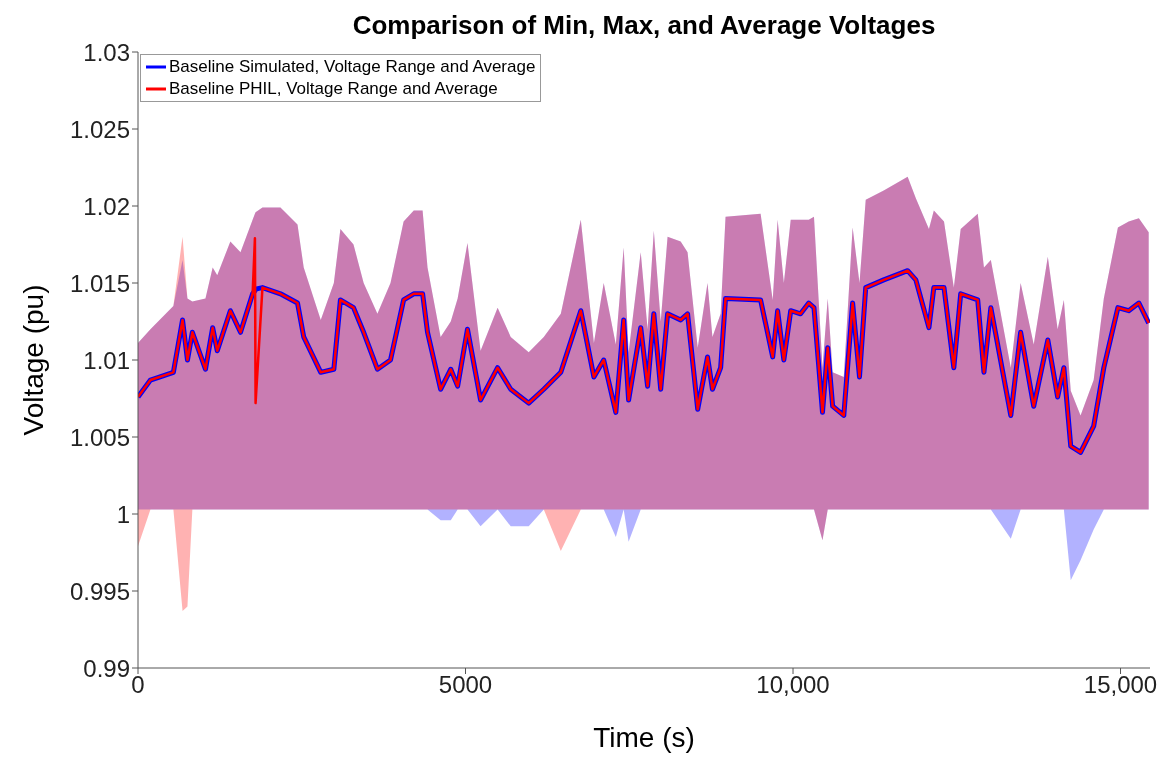  Describe the element at coordinates (106, 206) in the screenshot. I see `y-tick-label: 1.02` at that location.